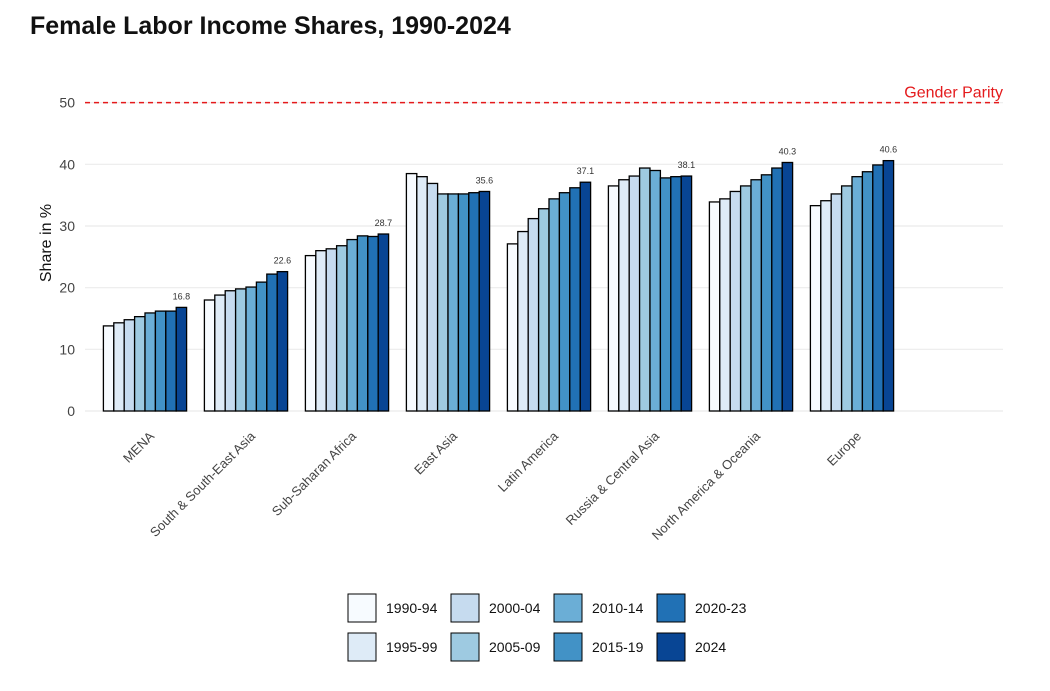 This screenshot has width=1050, height=691. I want to click on value-label: 40.6, so click(889, 150).